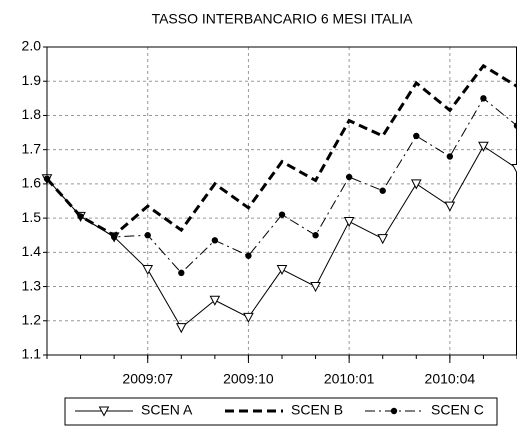 The image size is (517, 426). Describe the element at coordinates (167, 410) in the screenshot. I see `legend-label: SCEN A` at that location.